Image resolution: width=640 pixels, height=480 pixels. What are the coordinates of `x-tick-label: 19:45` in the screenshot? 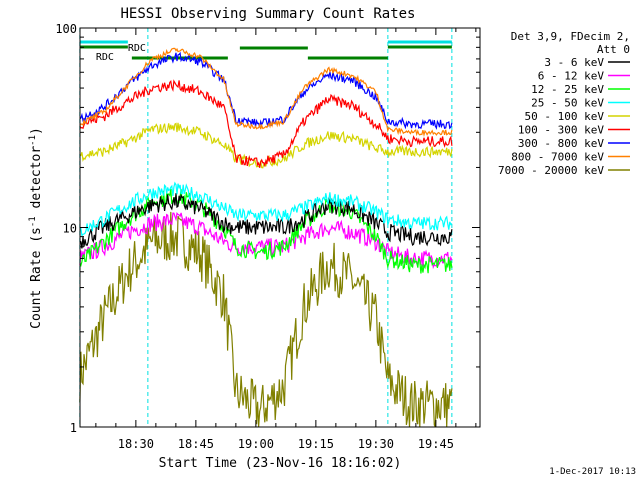 It's located at (436, 444).